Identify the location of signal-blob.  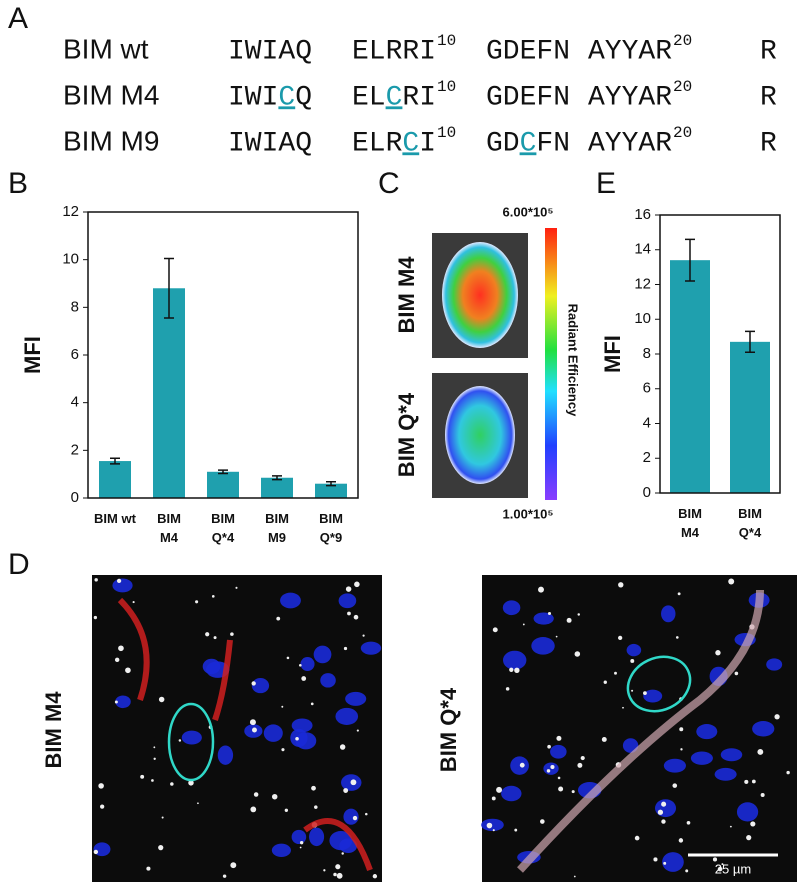
(480, 295).